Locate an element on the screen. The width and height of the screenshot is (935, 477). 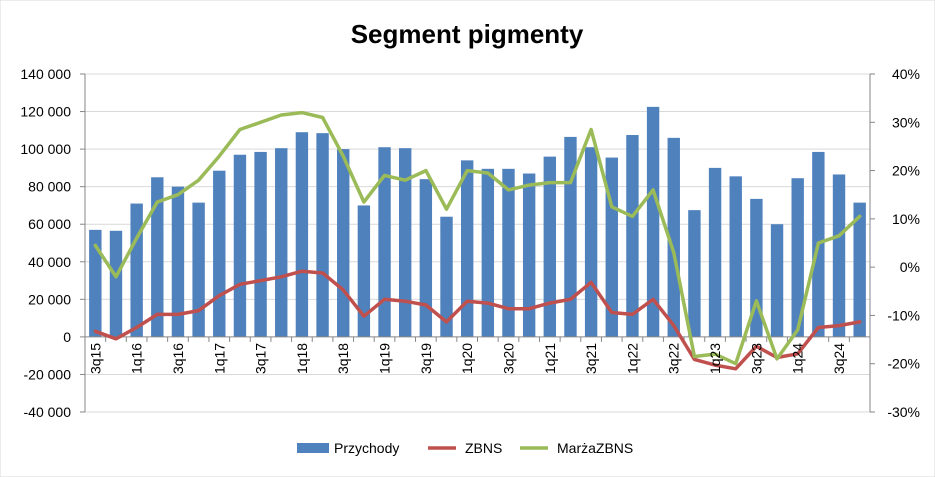
x-tick-label: 1q16 is located at coordinates (137, 358).